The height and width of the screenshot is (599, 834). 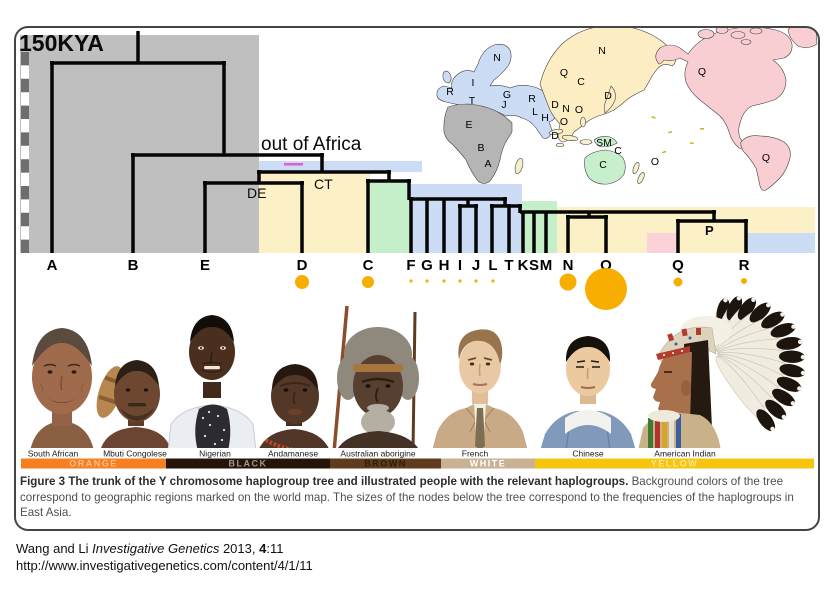 I want to click on freq-circle-J, so click(x=476, y=281).